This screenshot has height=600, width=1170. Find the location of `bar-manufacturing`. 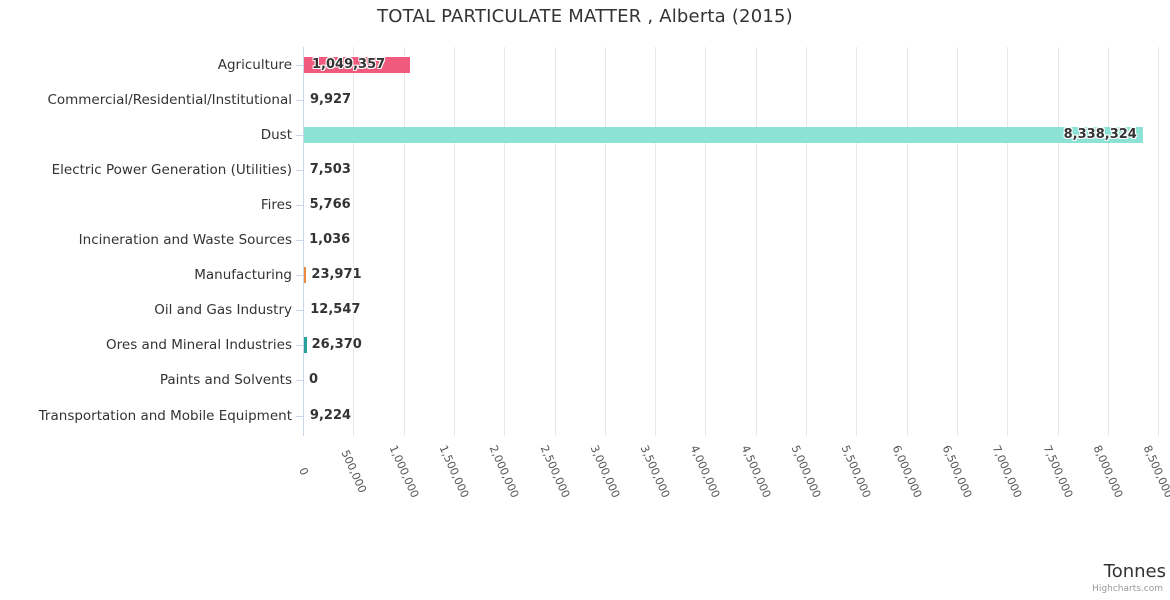

bar-manufacturing is located at coordinates (305, 275).